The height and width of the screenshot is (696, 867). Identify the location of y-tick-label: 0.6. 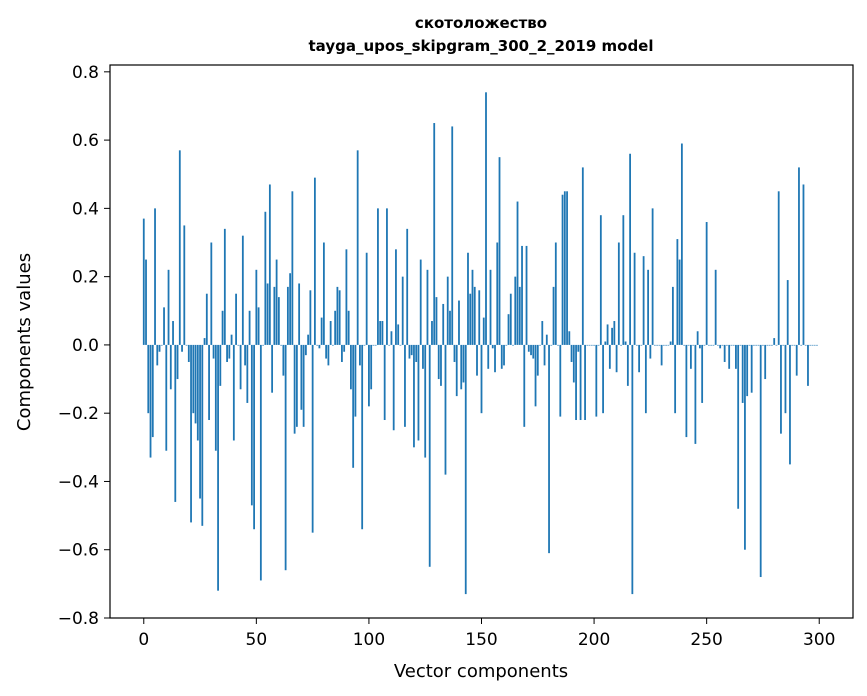
(85, 141).